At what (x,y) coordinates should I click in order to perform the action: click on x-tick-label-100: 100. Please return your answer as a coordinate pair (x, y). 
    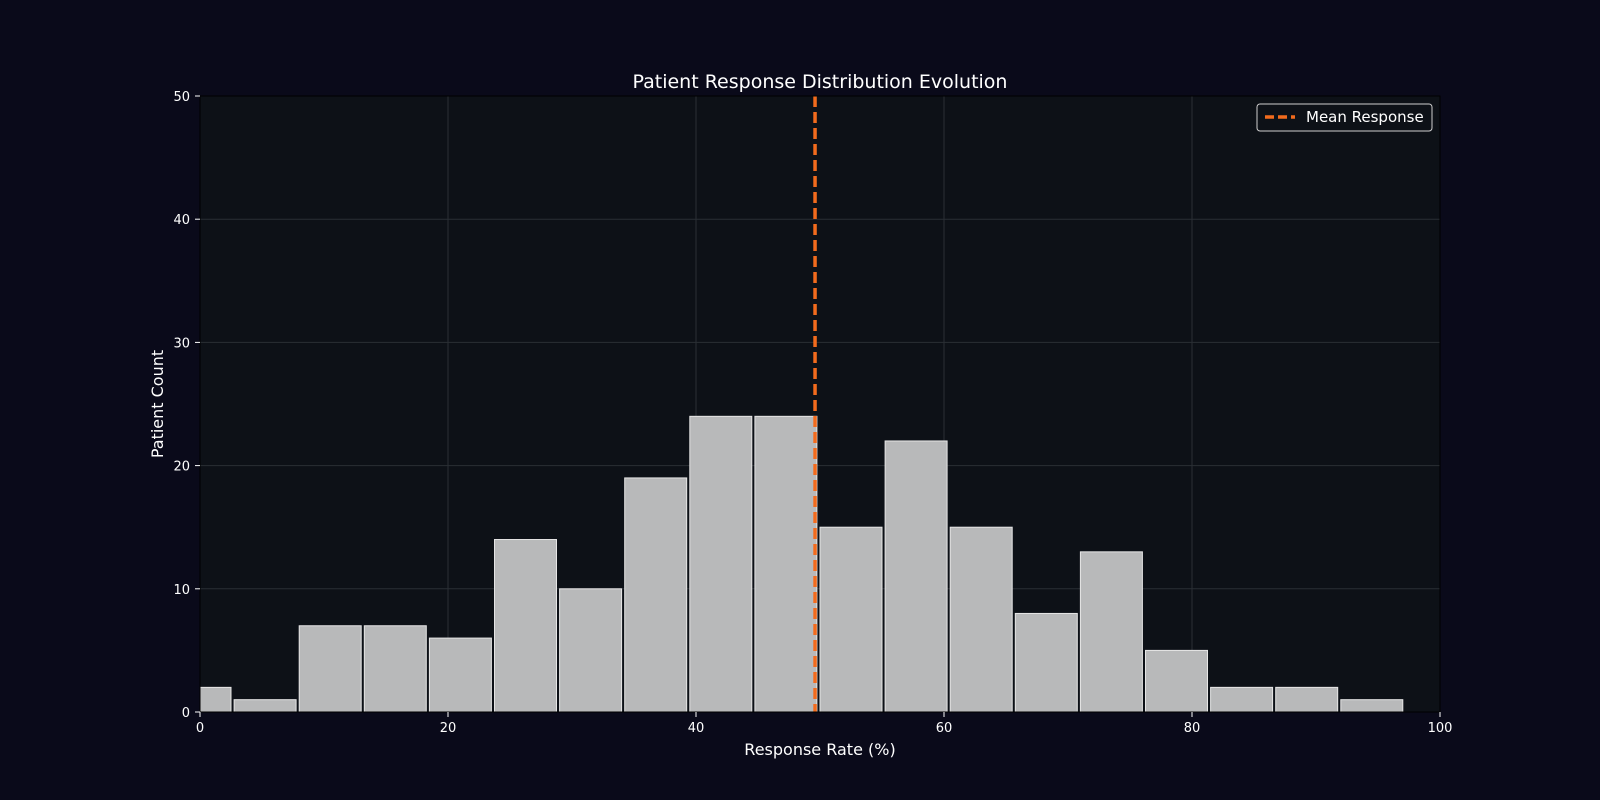
    Looking at the image, I should click on (1440, 728).